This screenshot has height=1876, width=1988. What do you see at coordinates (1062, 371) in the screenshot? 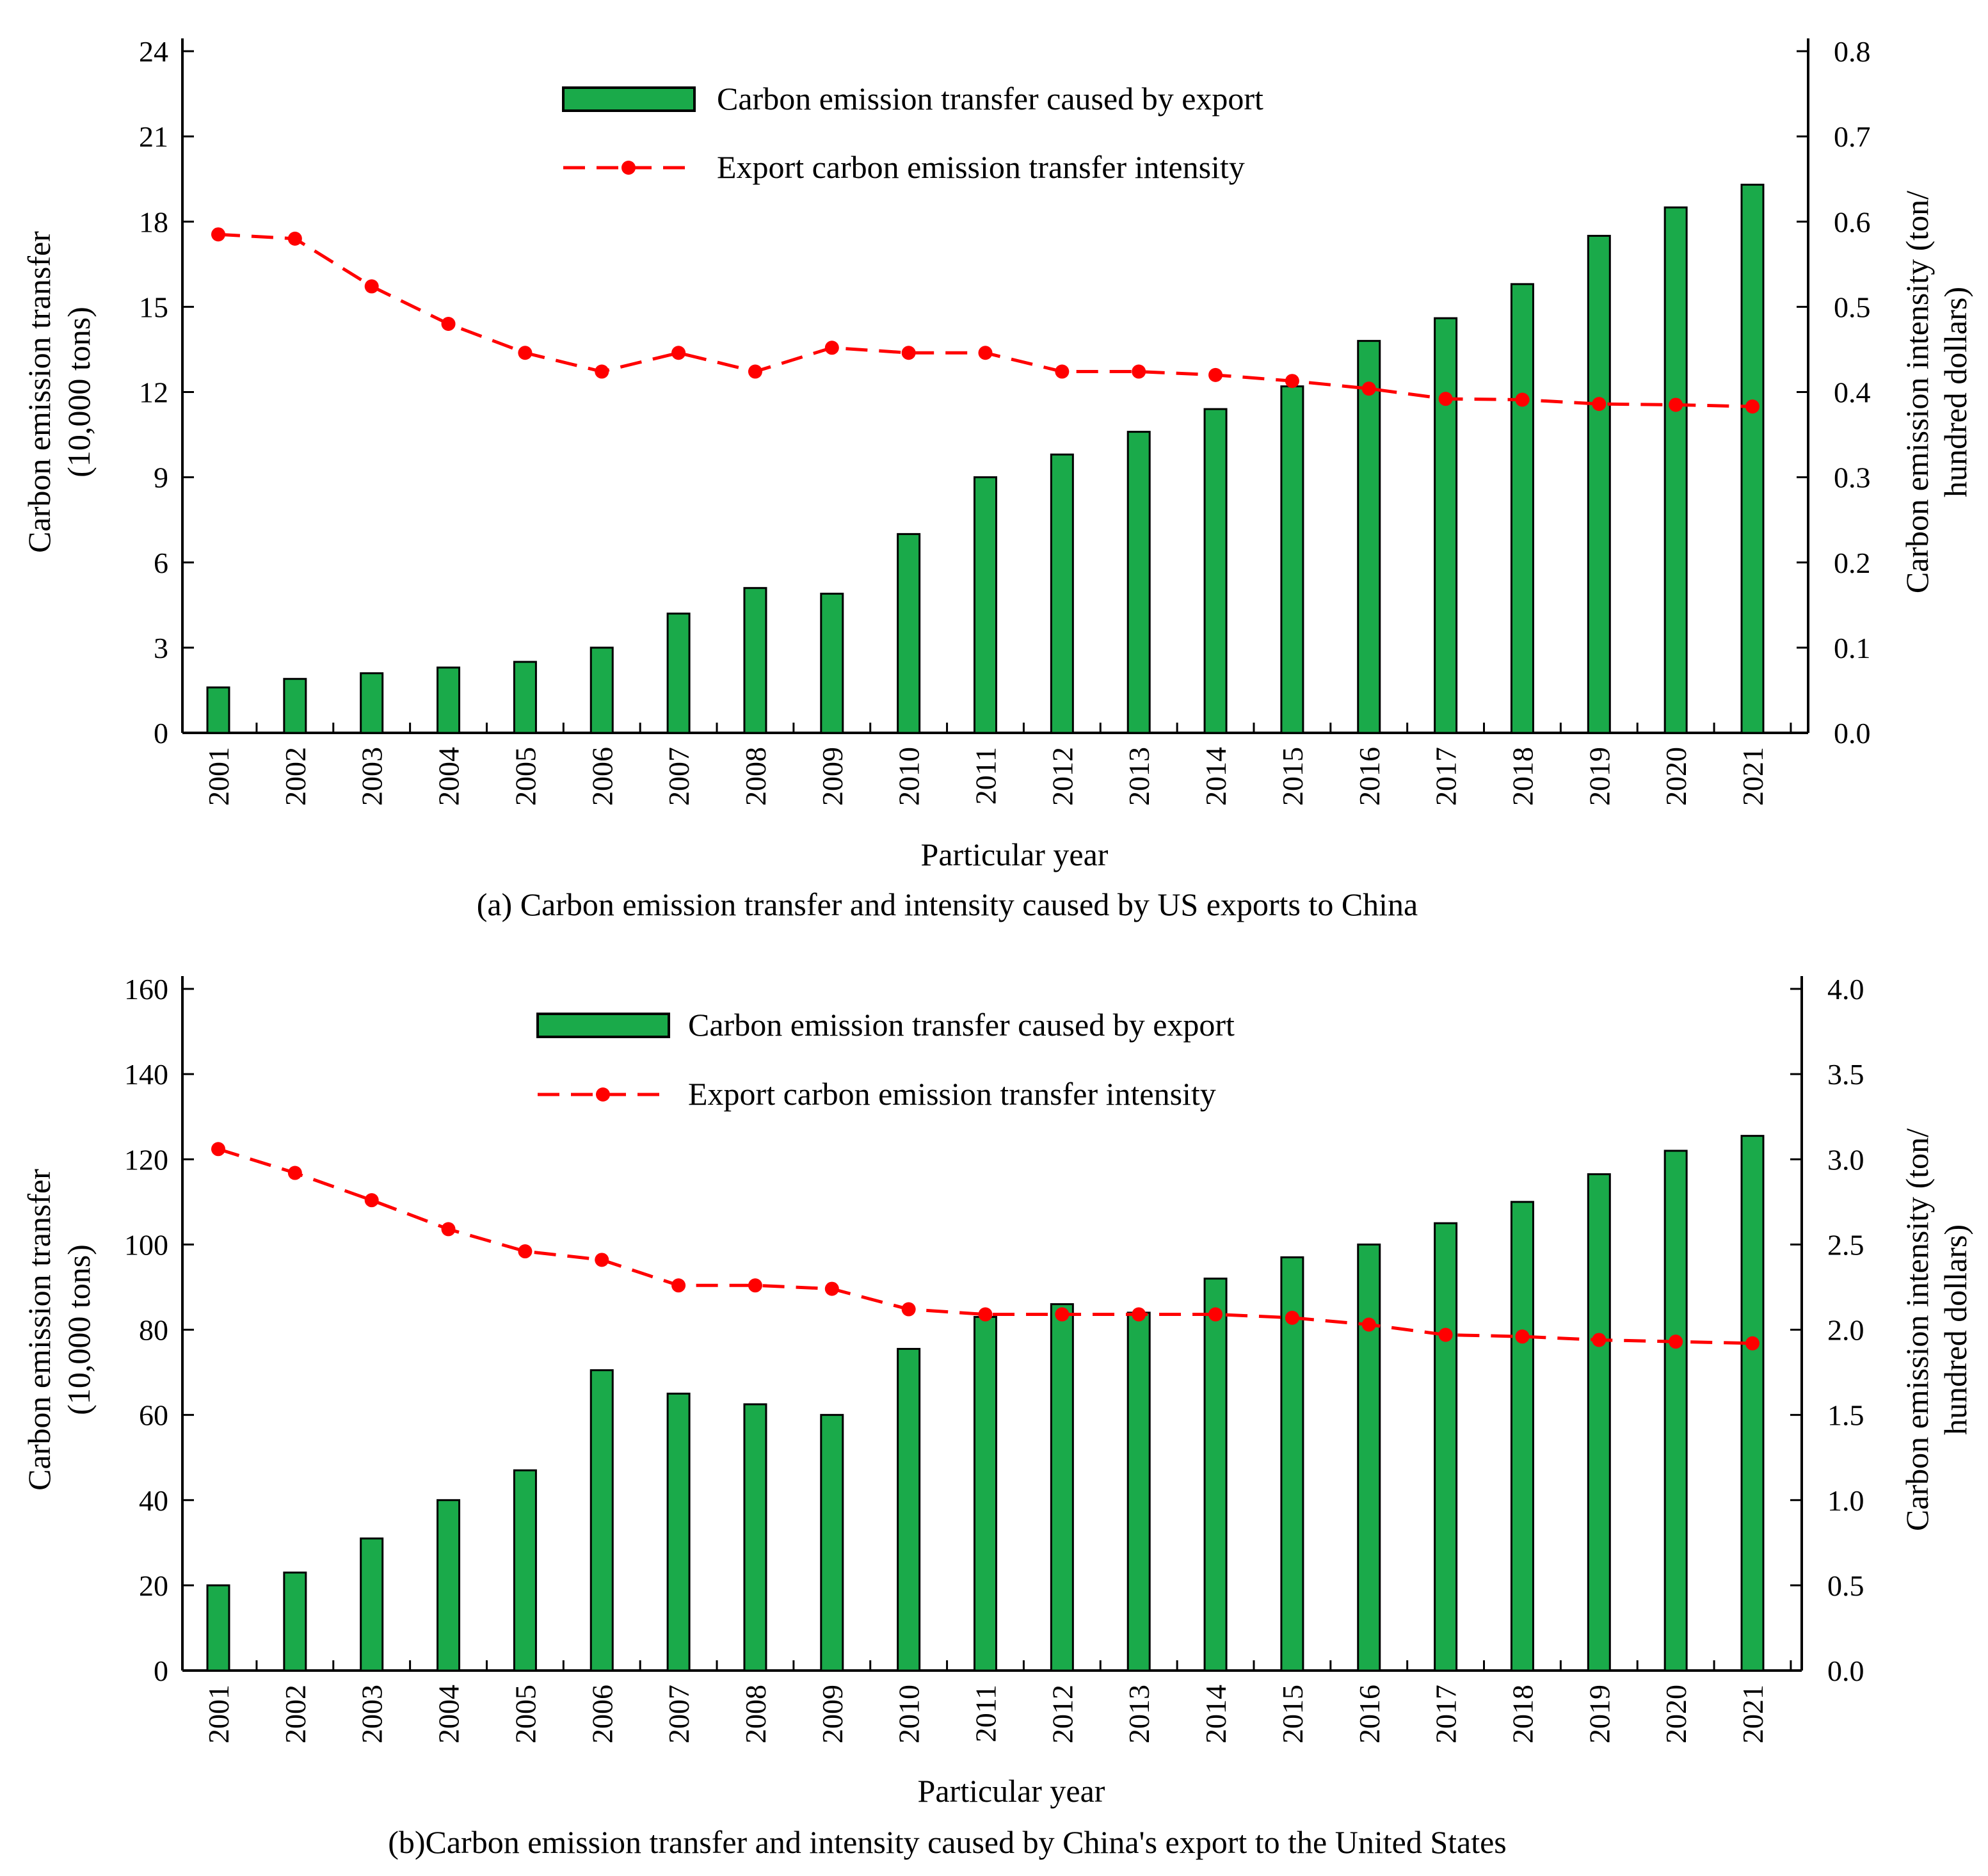
I see `intensity-point-2012` at bounding box center [1062, 371].